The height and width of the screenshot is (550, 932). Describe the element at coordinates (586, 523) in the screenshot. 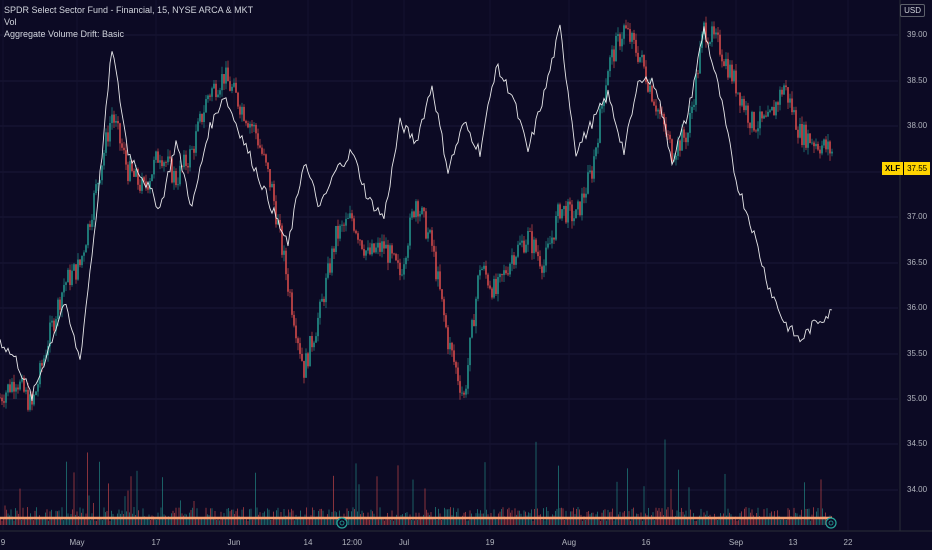

I see `event-markers` at that location.